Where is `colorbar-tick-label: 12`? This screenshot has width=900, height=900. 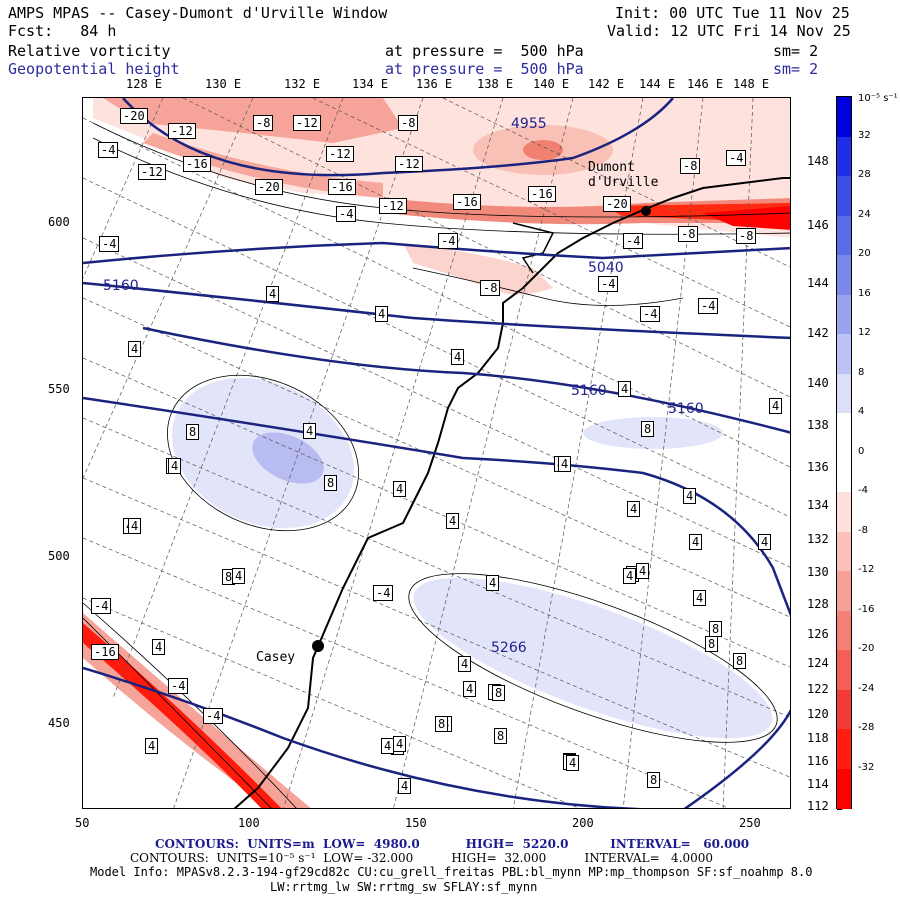
colorbar-tick-label: 12 is located at coordinates (864, 332).